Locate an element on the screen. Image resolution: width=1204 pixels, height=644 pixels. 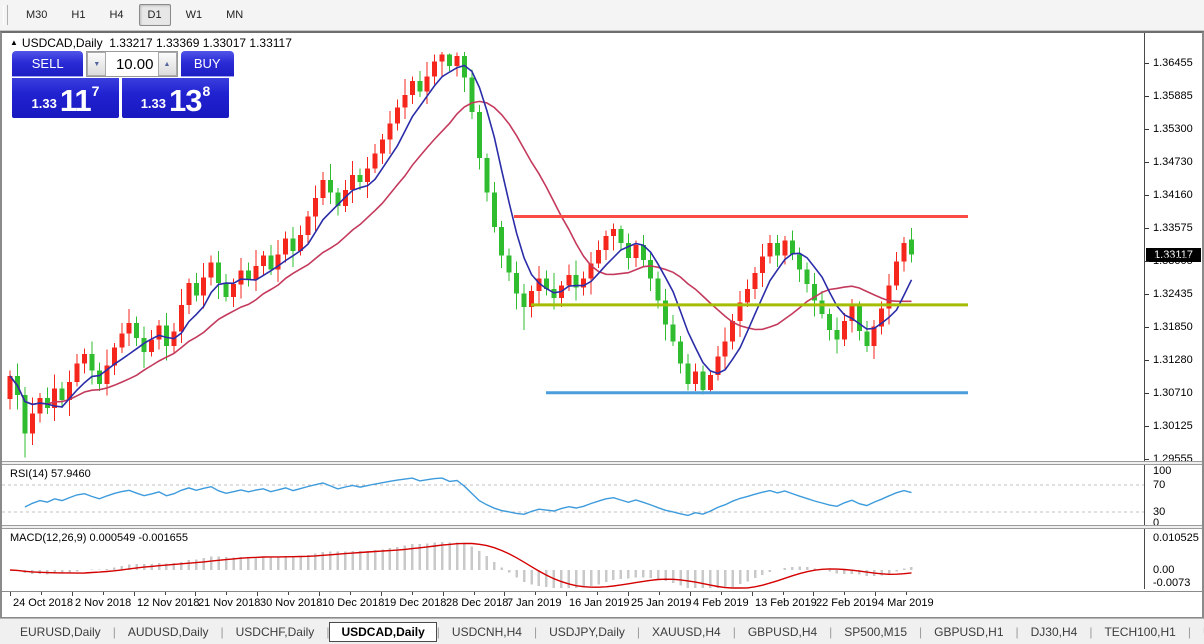
macd-label: MACD(12,26,9) 0.000549 -0.001655 is located at coordinates (99, 538).